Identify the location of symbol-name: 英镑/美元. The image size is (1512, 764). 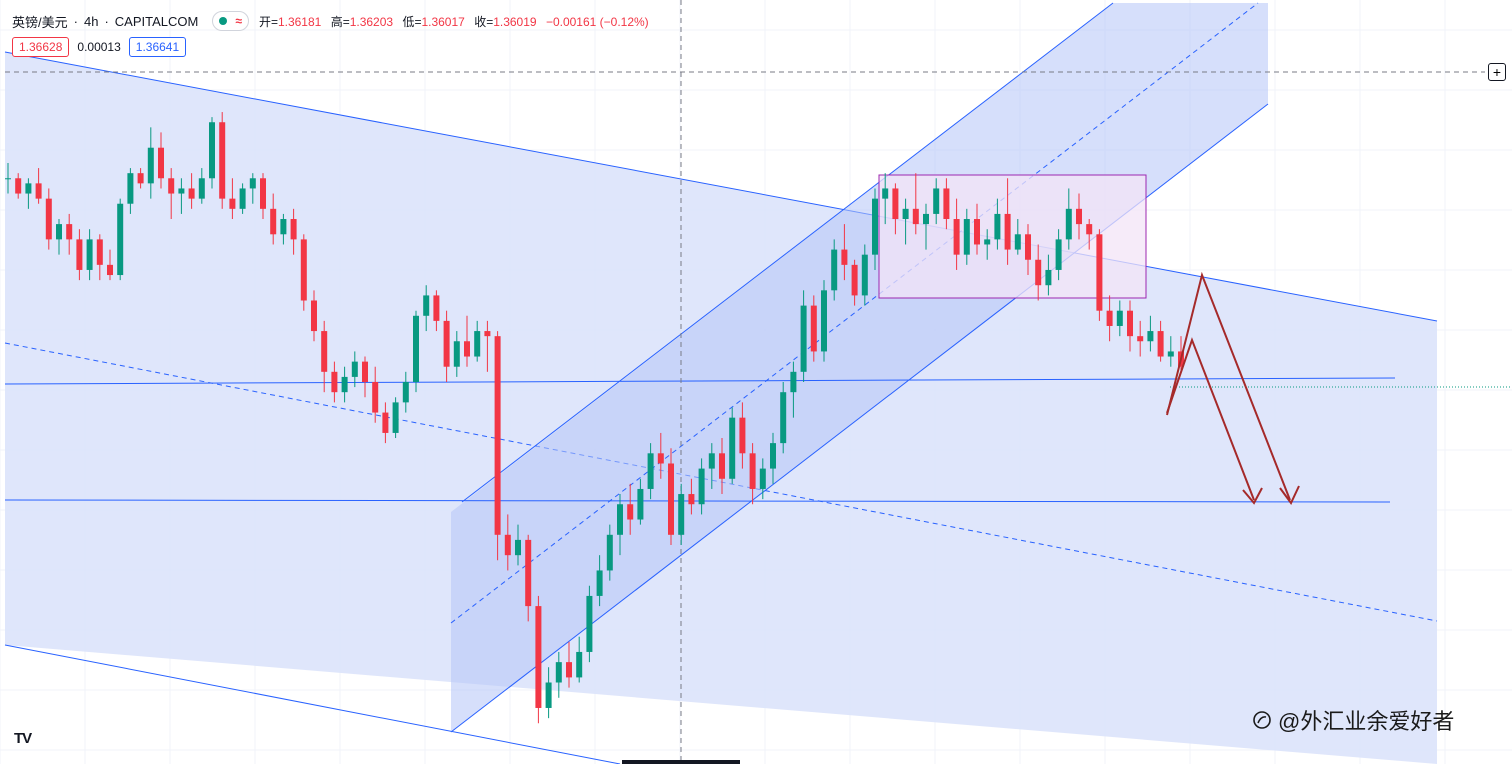
(40, 22).